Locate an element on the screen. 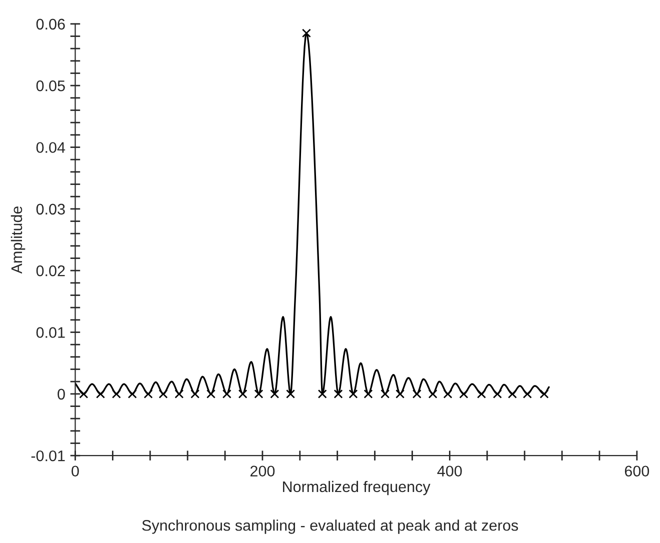  y-tick-label: 0.06 is located at coordinates (50, 24).